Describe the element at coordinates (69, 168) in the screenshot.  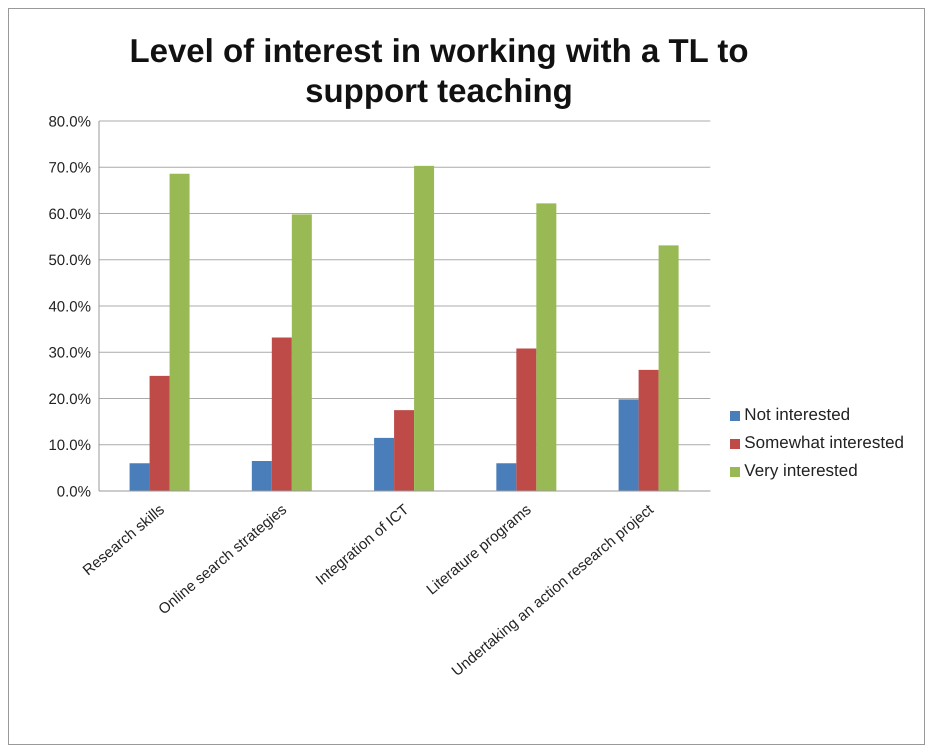
I see `y-tick-label: 70.0%` at that location.